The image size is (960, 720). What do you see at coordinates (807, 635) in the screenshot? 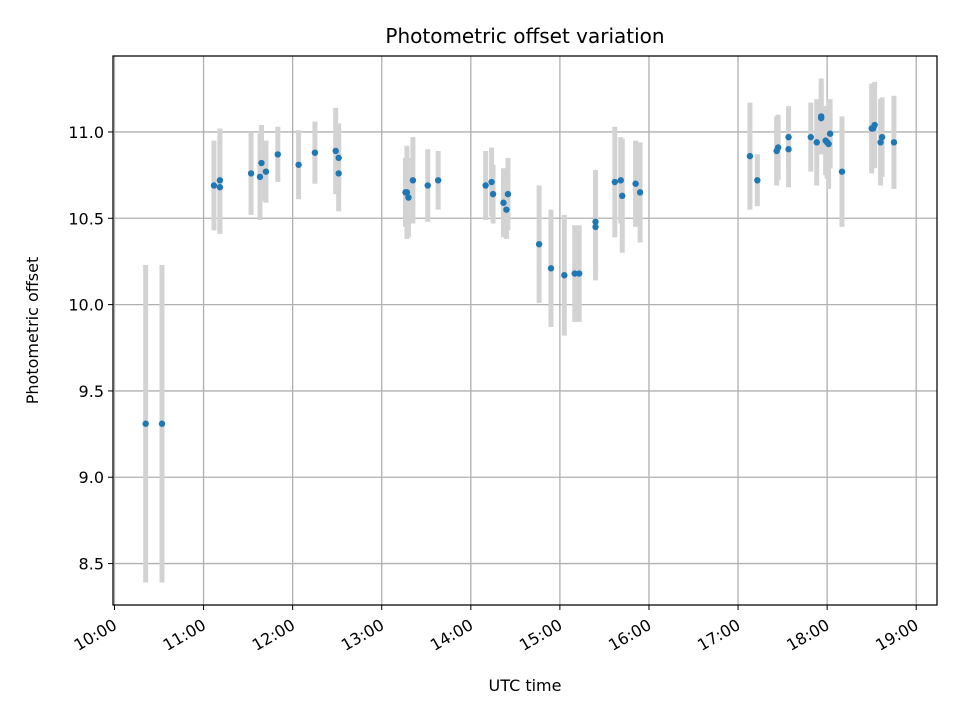
I see `x-tick-label: 18:00` at bounding box center [807, 635].